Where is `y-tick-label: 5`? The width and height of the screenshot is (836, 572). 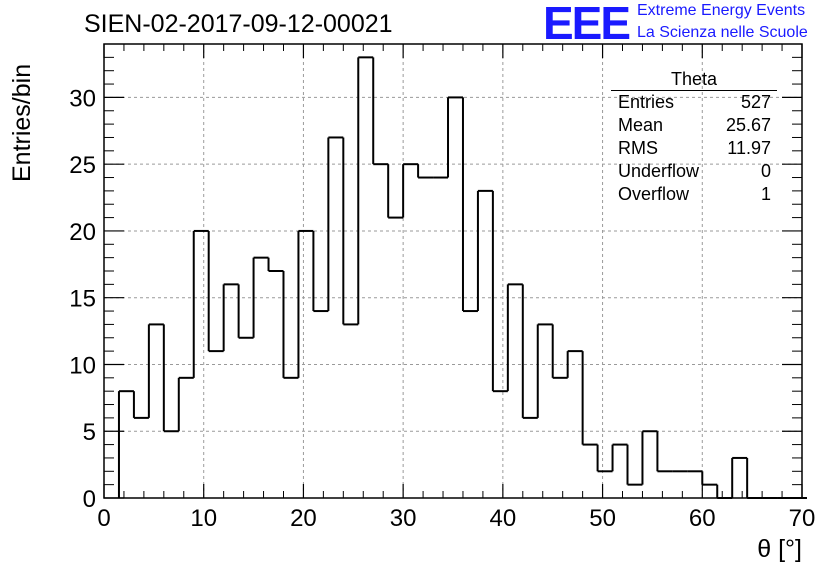
y-tick-label: 5 is located at coordinates (89, 432).